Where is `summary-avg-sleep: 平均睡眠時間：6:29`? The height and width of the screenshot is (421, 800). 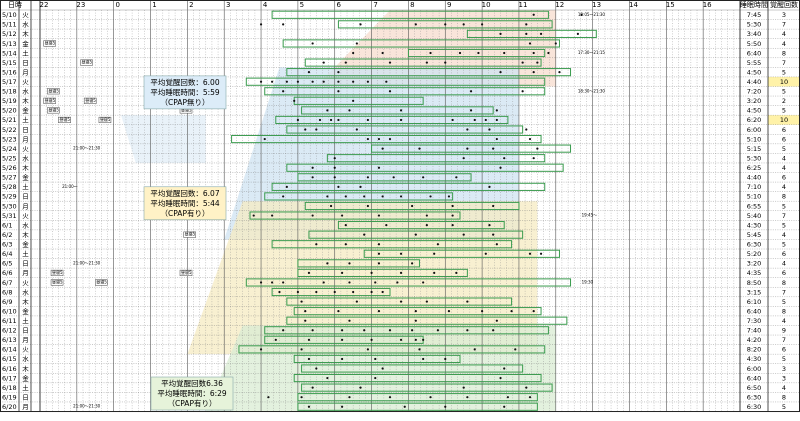
summary-avg-sleep: 平均睡眠時間：6:29 is located at coordinates (192, 393).